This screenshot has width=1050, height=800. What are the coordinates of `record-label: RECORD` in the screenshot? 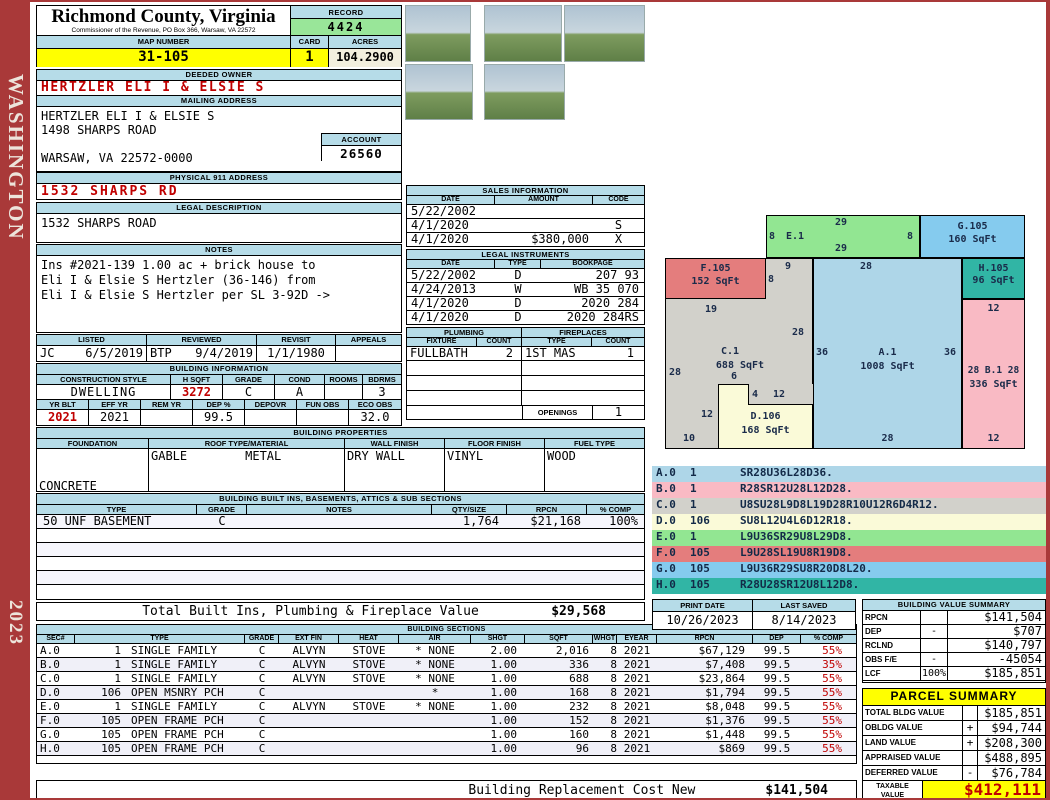 It's located at (346, 12).